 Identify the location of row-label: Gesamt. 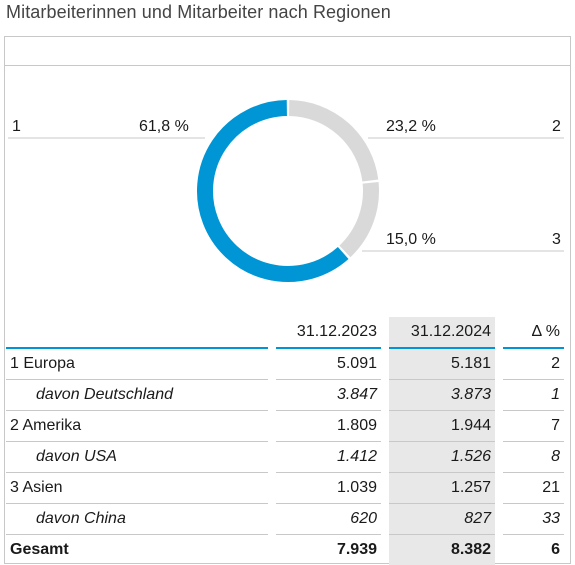
(39, 549).